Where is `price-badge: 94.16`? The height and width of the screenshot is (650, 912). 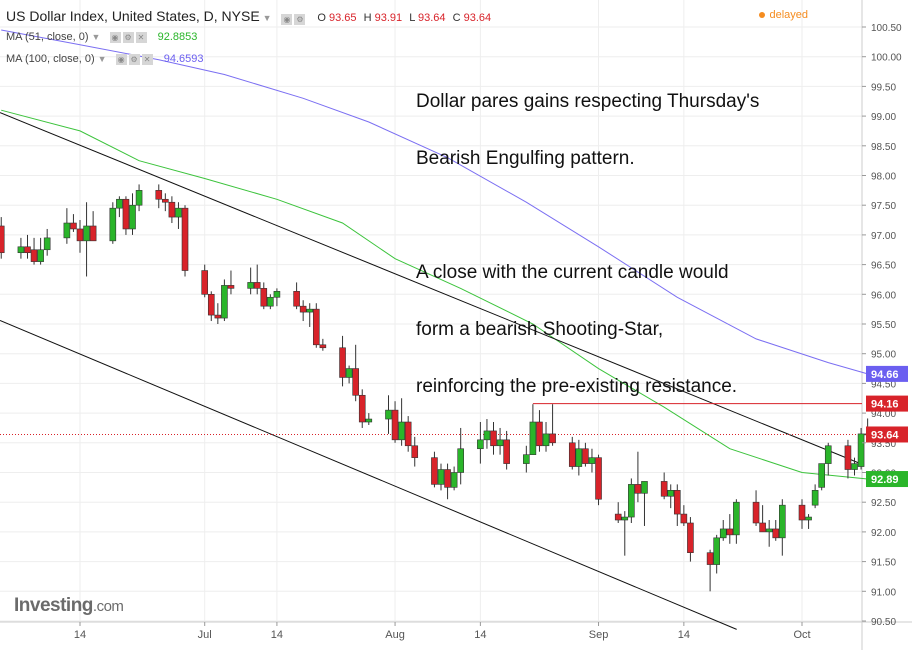 price-badge: 94.16 is located at coordinates (887, 403).